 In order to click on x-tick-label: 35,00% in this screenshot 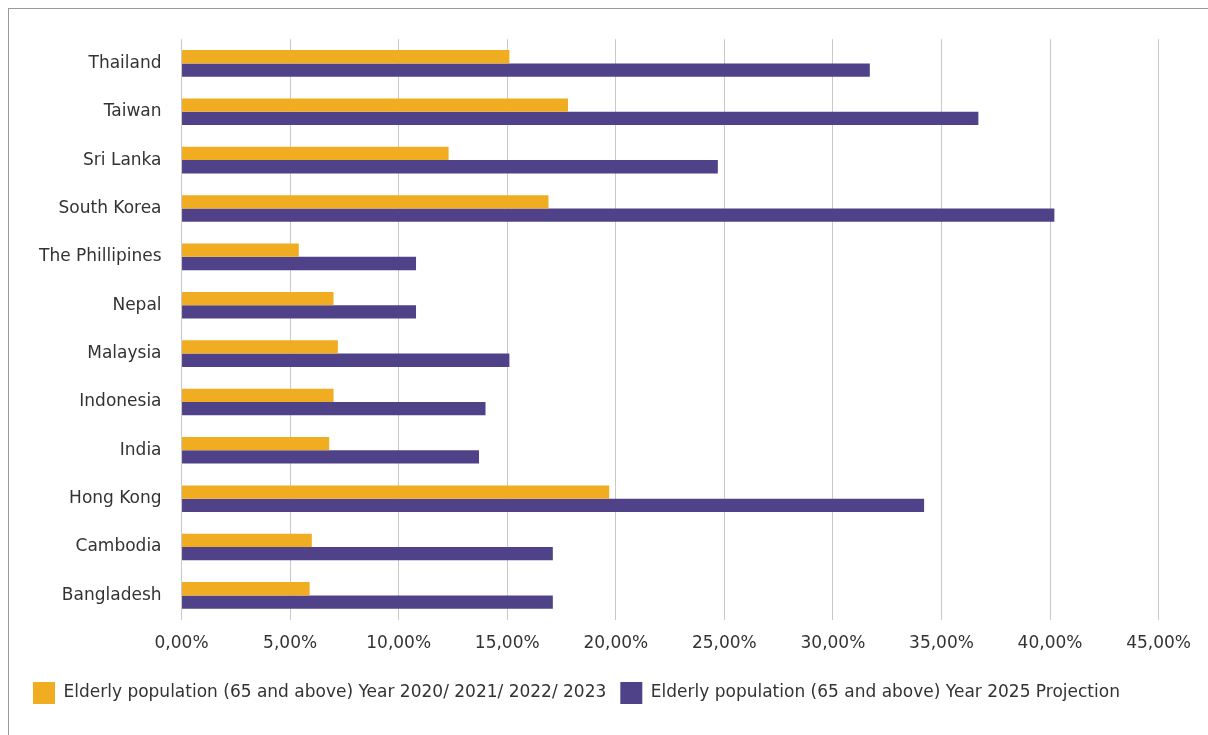, I will do `click(941, 642)`.